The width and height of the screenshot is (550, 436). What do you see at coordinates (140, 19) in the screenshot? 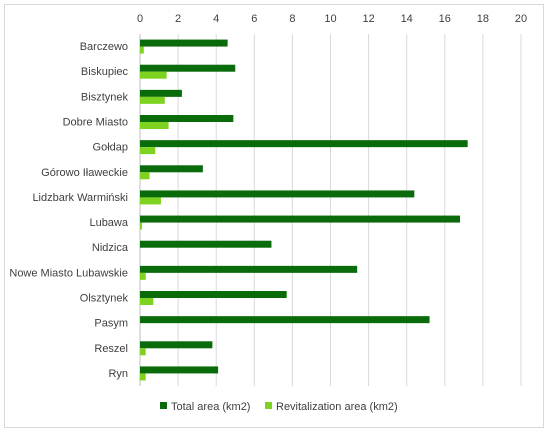
I see `x-tick-label: 0` at bounding box center [140, 19].